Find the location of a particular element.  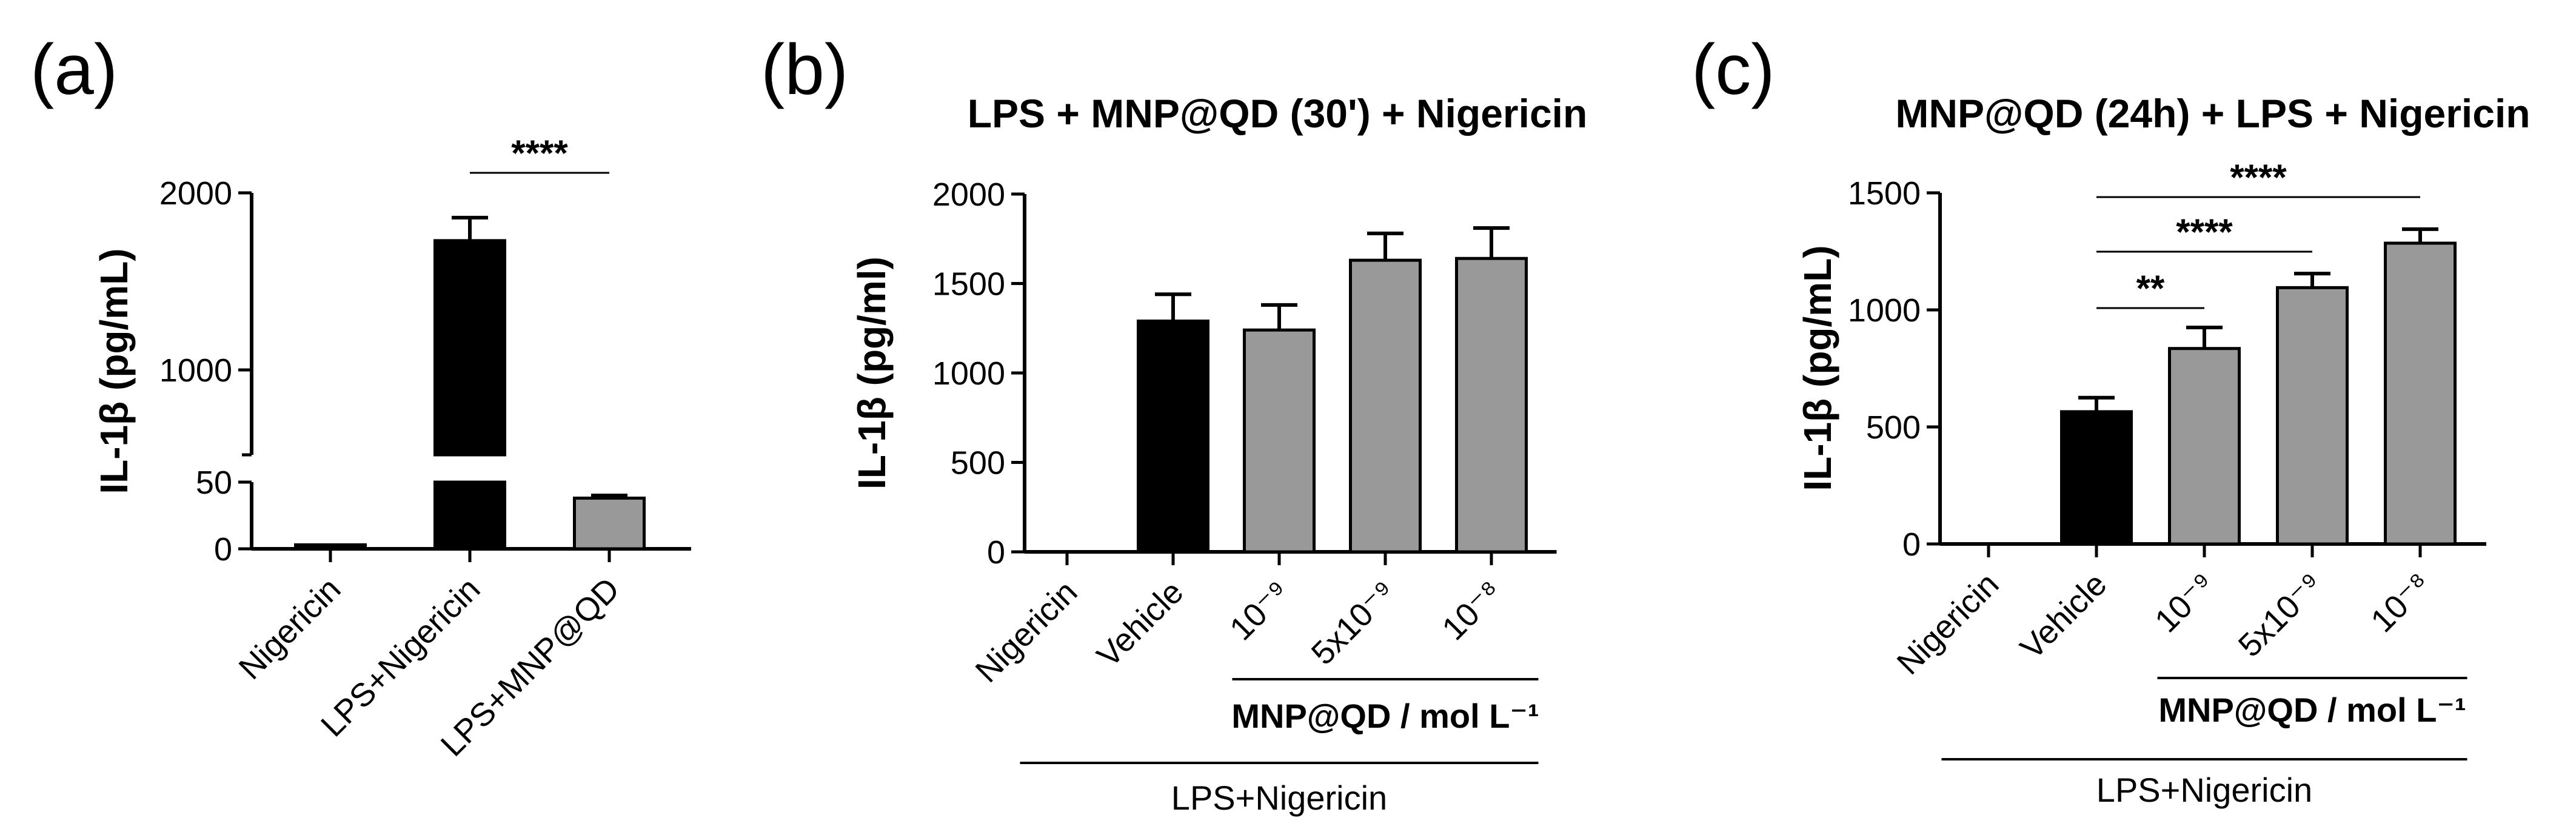

panel-letter: (b) is located at coordinates (804, 70).